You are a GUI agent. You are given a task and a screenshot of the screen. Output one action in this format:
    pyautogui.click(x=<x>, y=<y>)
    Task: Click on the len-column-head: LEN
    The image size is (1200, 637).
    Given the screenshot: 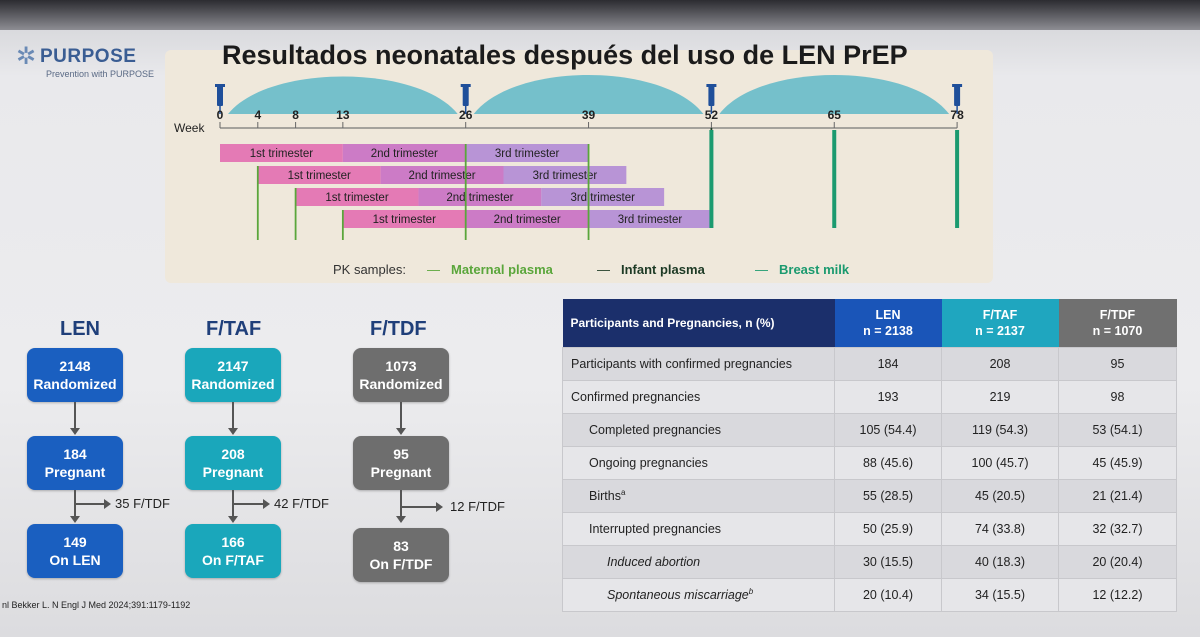 What is the action you would take?
    pyautogui.click(x=80, y=329)
    